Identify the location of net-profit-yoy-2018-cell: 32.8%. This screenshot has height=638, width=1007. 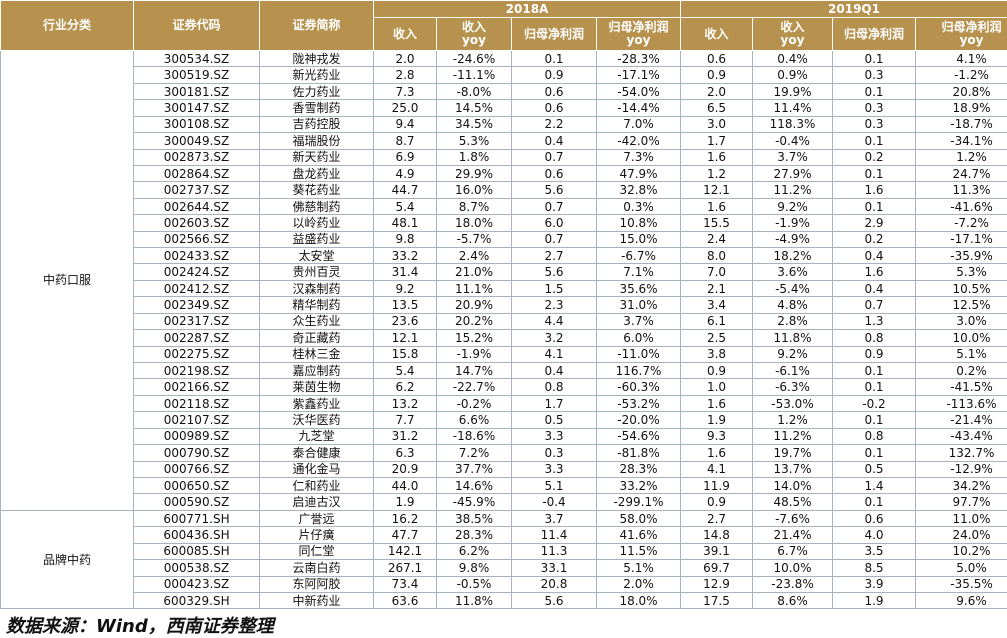
(638, 190).